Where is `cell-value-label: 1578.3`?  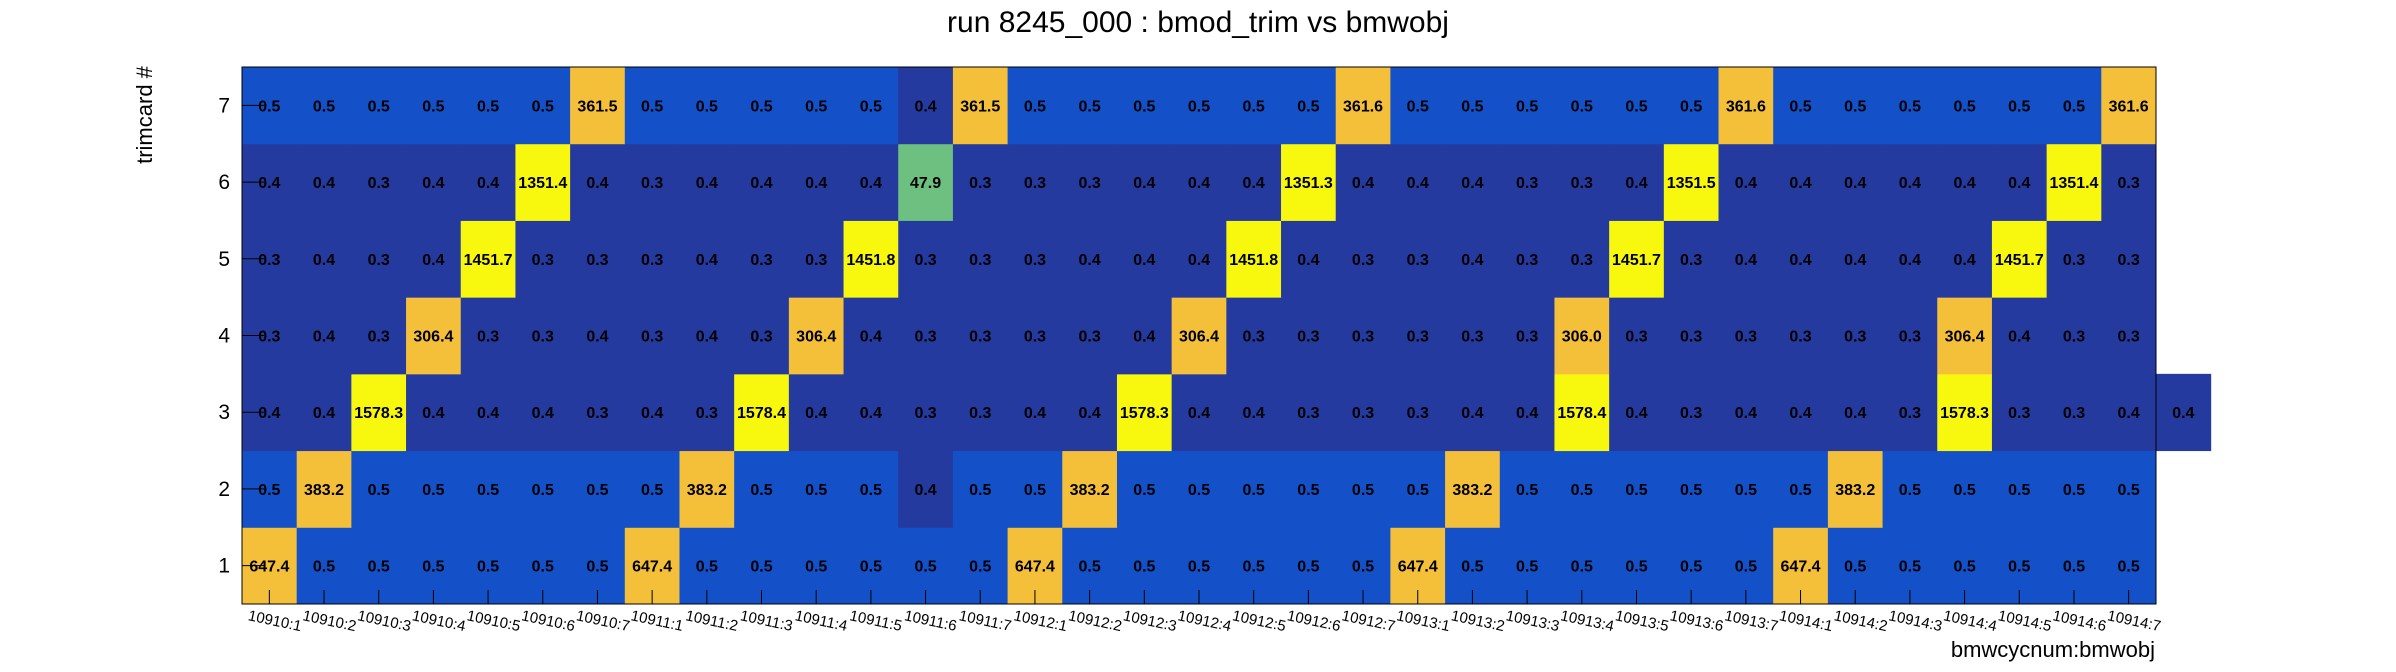
cell-value-label: 1578.3 is located at coordinates (1964, 413).